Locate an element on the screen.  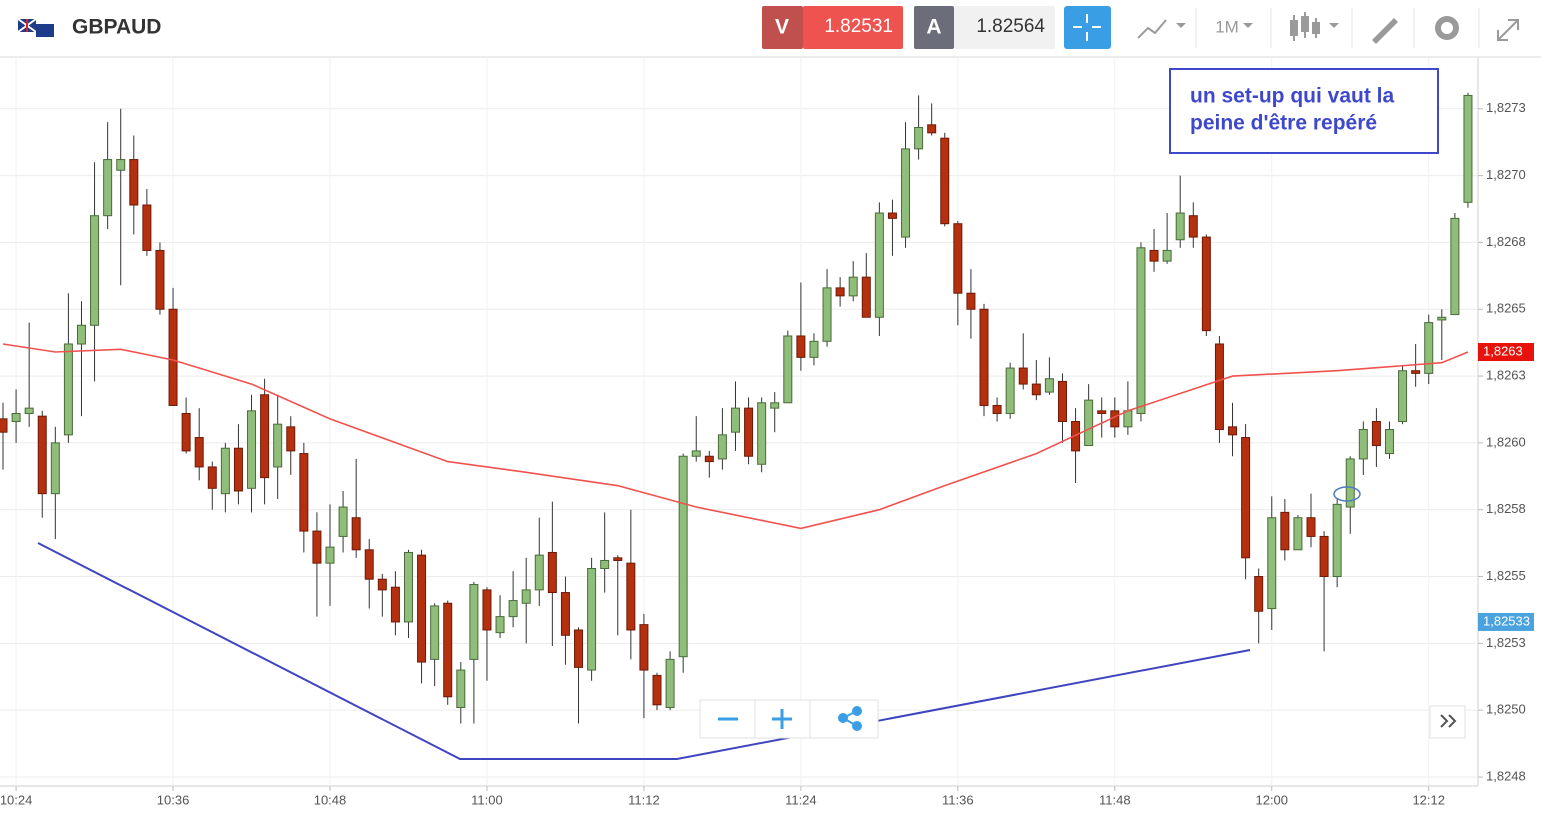
scroll-right-button is located at coordinates (1447, 722).